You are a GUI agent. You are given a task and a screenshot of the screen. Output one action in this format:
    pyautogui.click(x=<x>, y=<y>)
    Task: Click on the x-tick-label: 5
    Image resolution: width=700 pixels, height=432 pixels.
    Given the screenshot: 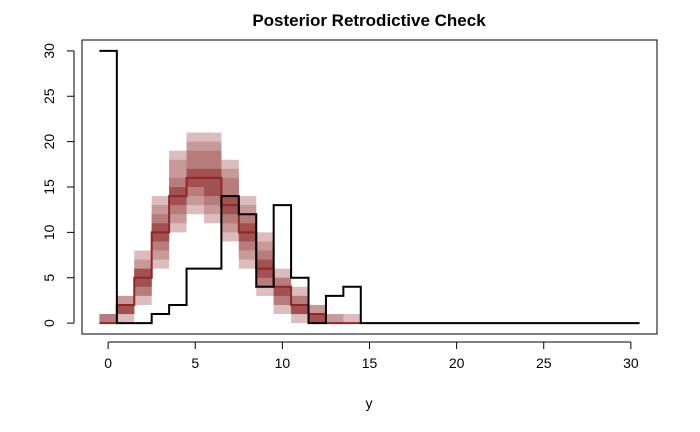 What is the action you would take?
    pyautogui.click(x=195, y=363)
    